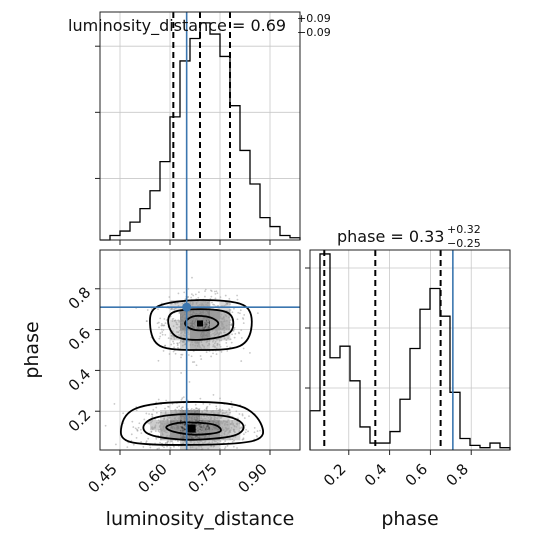 The width and height of the screenshot is (550, 550). Describe the element at coordinates (102, 478) in the screenshot. I see `xtick-label-0: 0.45` at that location.